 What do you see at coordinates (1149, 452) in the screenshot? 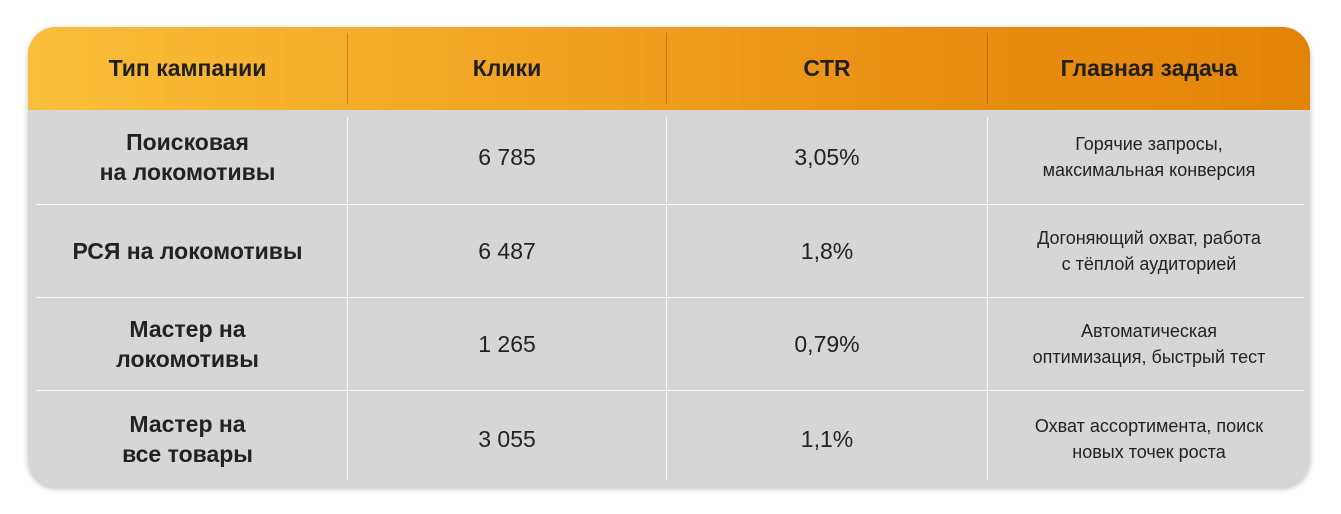
I see `main-task-line: новых точек роста` at bounding box center [1149, 452].